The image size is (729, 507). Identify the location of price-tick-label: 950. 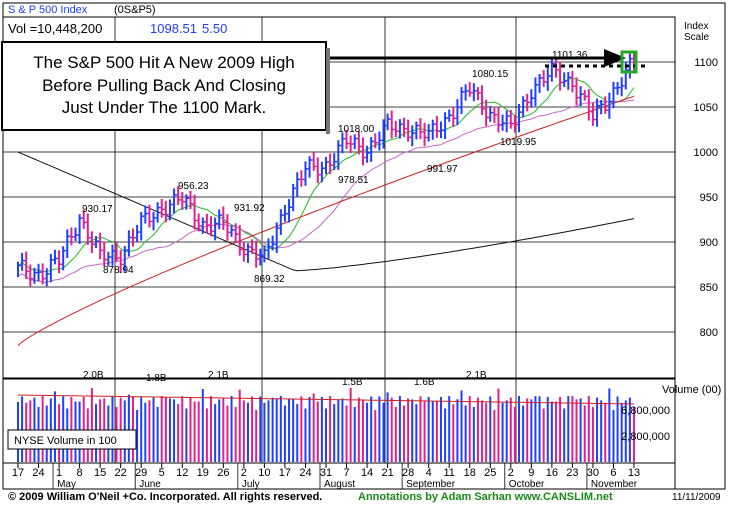
(709, 198).